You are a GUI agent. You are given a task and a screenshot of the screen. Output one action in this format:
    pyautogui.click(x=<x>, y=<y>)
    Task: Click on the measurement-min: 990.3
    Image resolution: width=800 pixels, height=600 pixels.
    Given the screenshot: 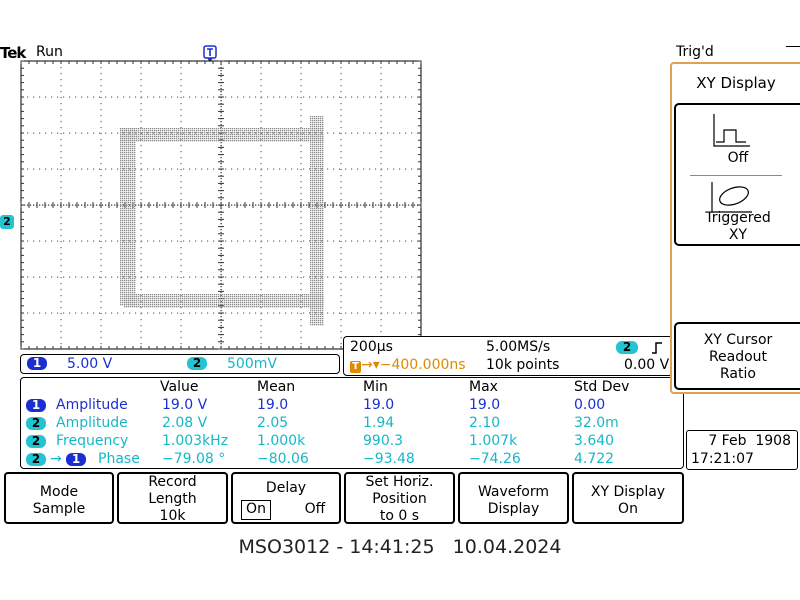 What is the action you would take?
    pyautogui.click(x=383, y=441)
    